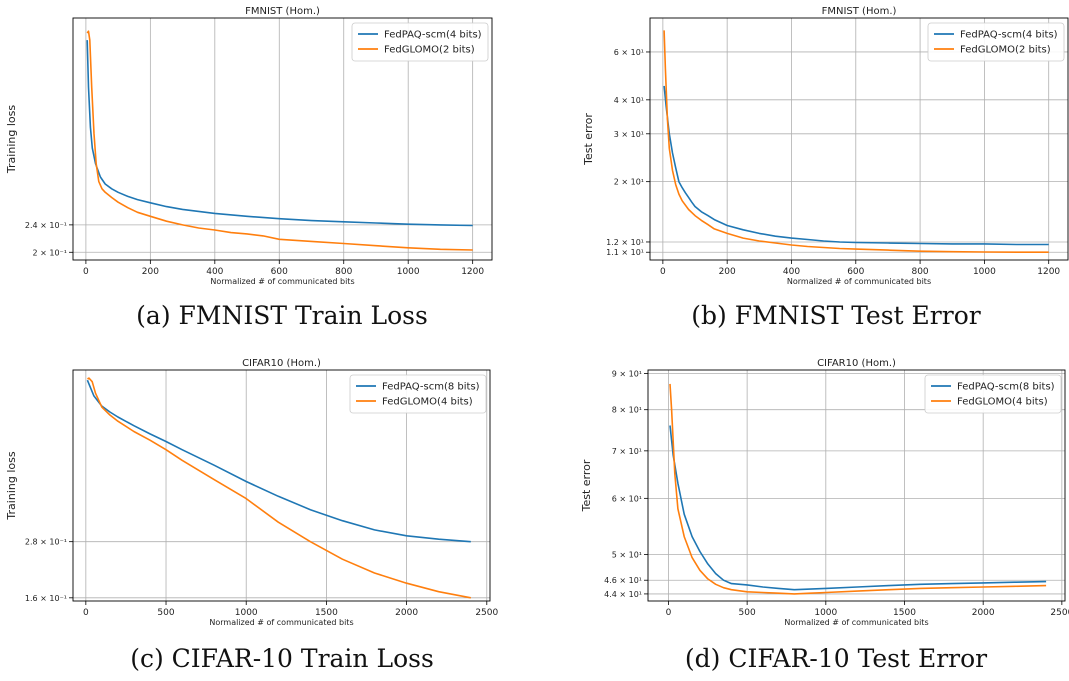 The image size is (1069, 681). What do you see at coordinates (625, 252) in the screenshot?
I see `y-tick-label: 1.1 × 10¹` at bounding box center [625, 252].